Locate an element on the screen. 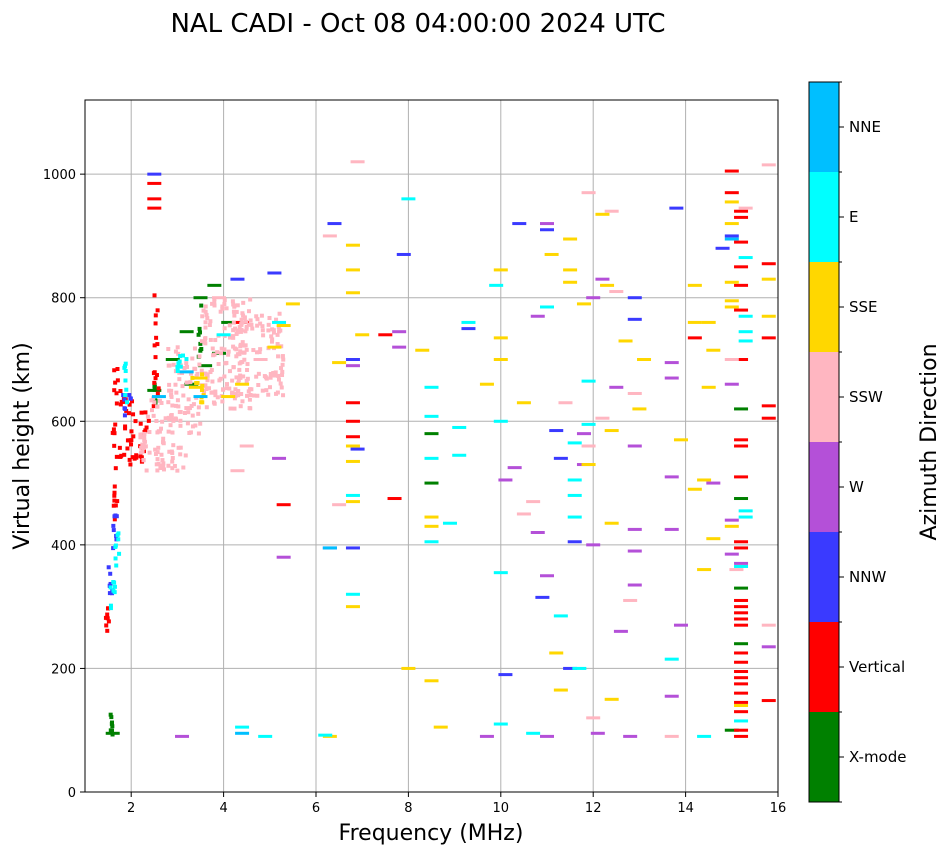 The width and height of the screenshot is (951, 856). colorbar-label: NNE is located at coordinates (865, 127).